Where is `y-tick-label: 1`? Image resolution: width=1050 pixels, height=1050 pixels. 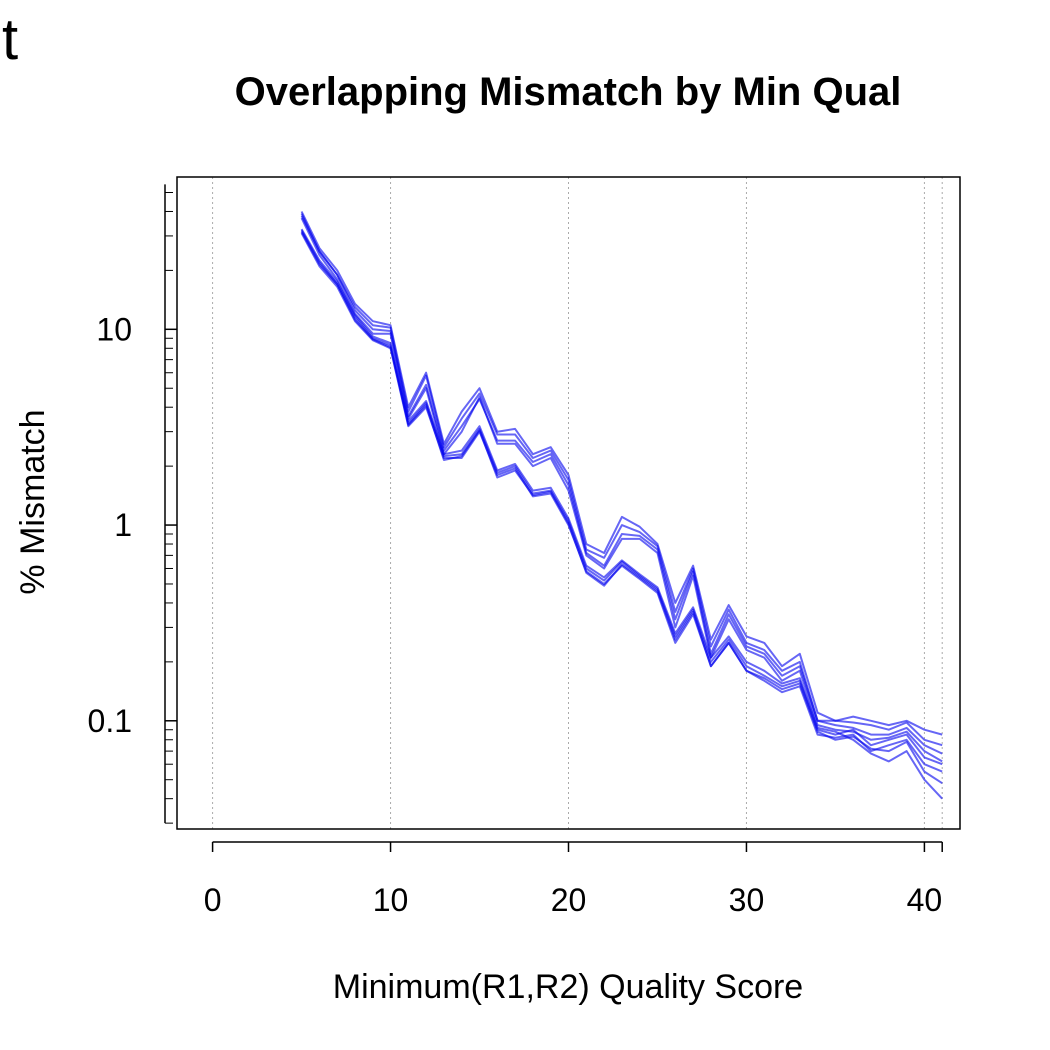 y-tick-label: 1 is located at coordinates (123, 525).